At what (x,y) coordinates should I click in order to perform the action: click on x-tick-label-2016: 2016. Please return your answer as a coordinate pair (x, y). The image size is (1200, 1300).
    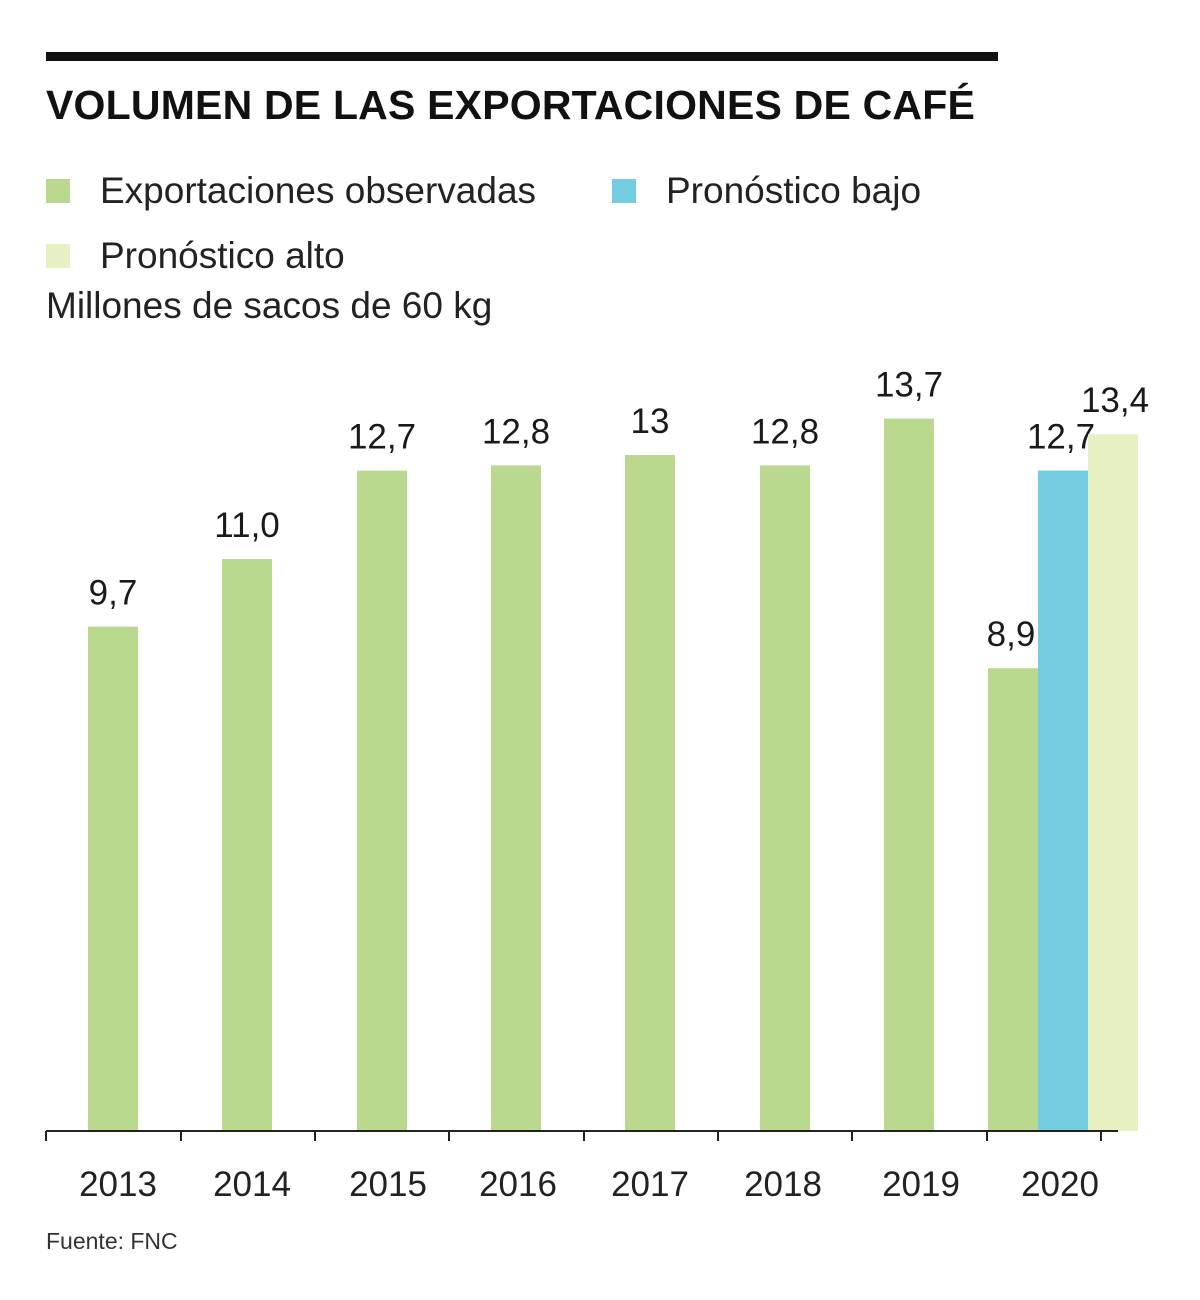
    Looking at the image, I should click on (518, 1184).